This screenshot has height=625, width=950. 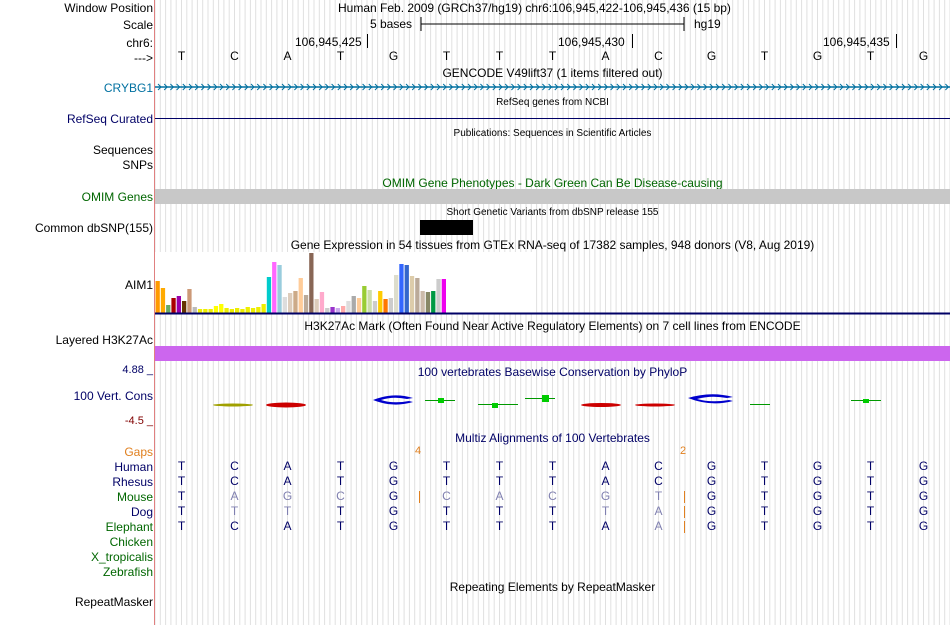 What do you see at coordinates (683, 451) in the screenshot?
I see `gap-count: 2` at bounding box center [683, 451].